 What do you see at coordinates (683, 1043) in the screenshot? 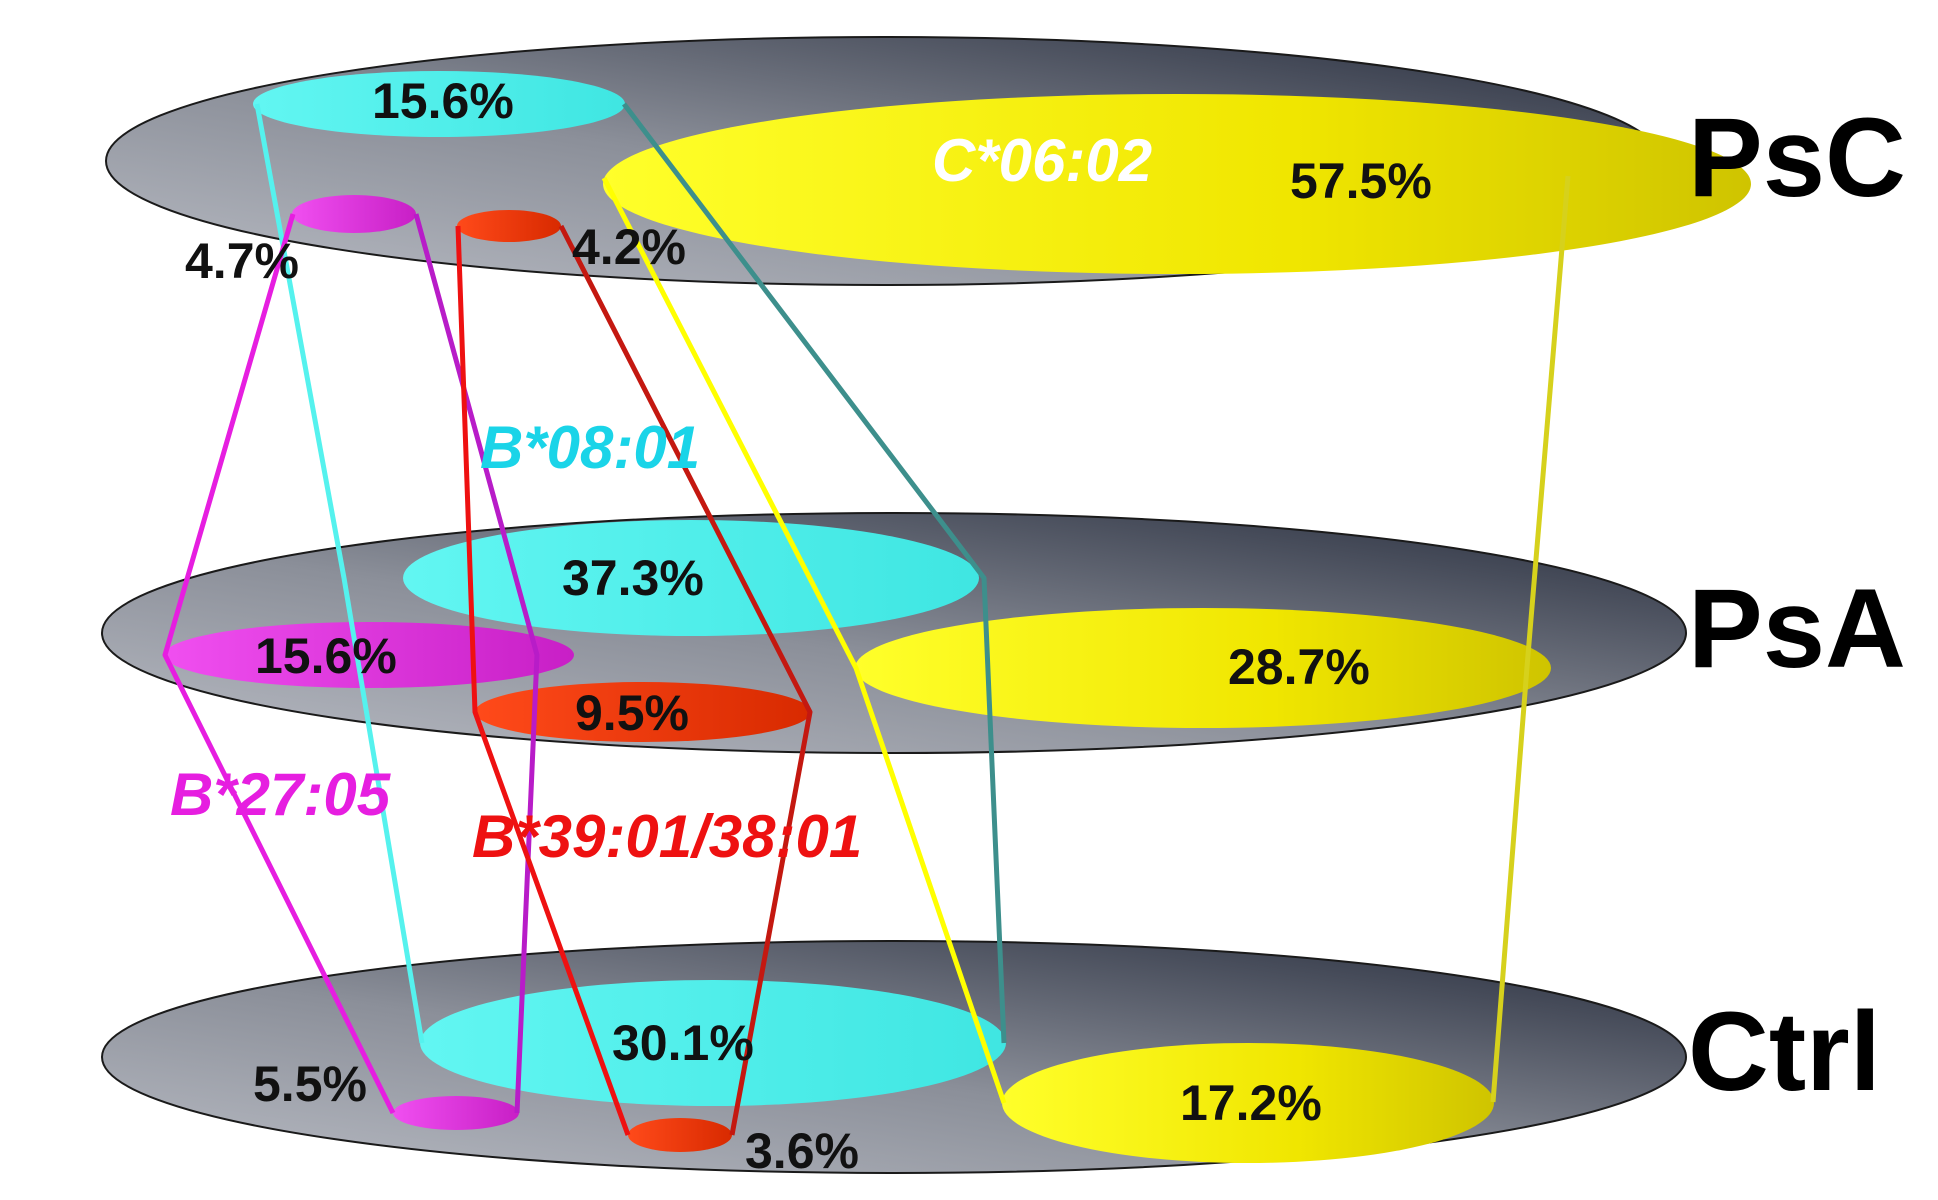
I see `ctrl-b0801-pct: 30.1%` at bounding box center [683, 1043].